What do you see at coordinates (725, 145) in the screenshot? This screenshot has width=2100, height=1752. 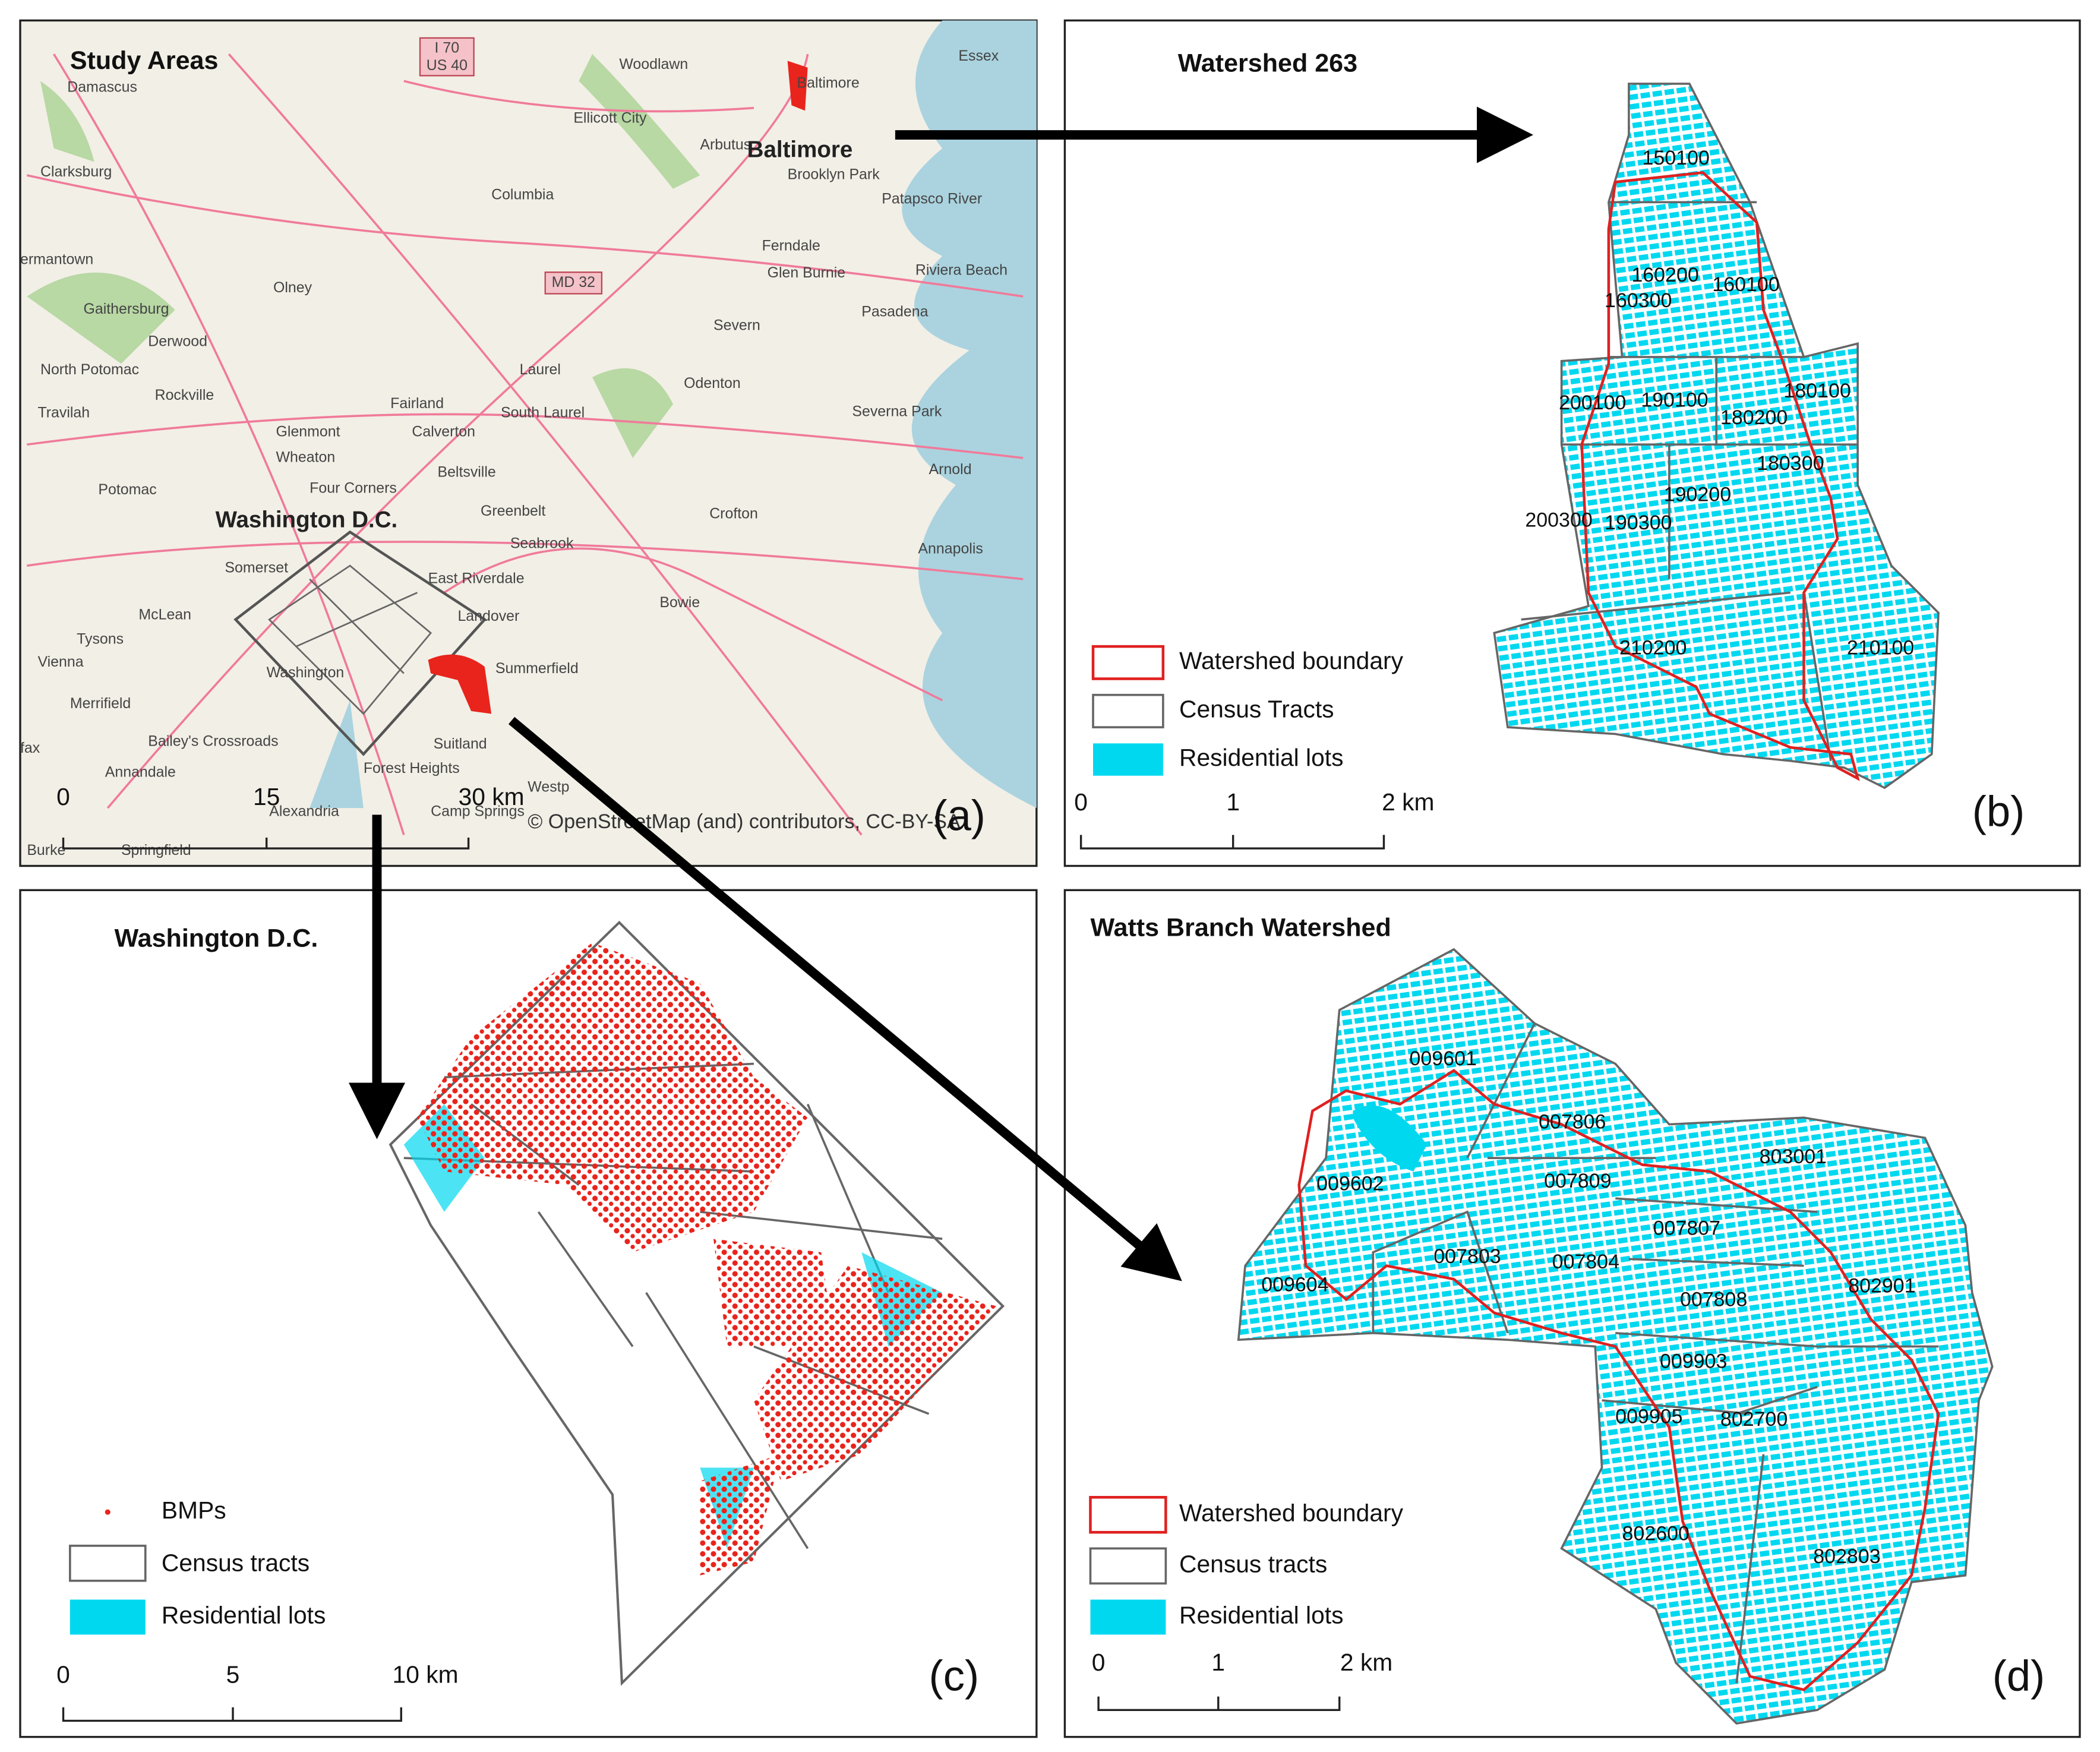 I see `place-label: Arbutus` at bounding box center [725, 145].